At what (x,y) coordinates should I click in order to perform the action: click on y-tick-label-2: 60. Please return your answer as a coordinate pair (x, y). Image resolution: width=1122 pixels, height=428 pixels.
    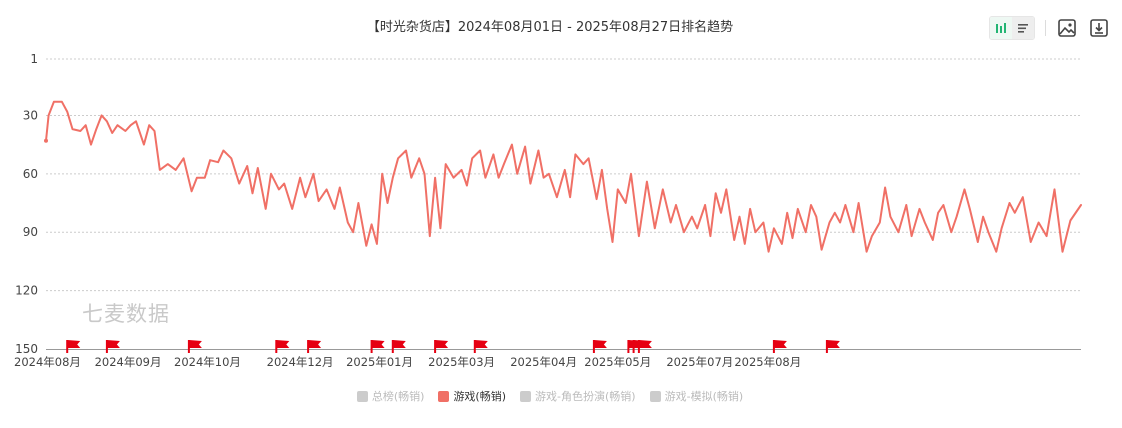
    Looking at the image, I should click on (30, 174).